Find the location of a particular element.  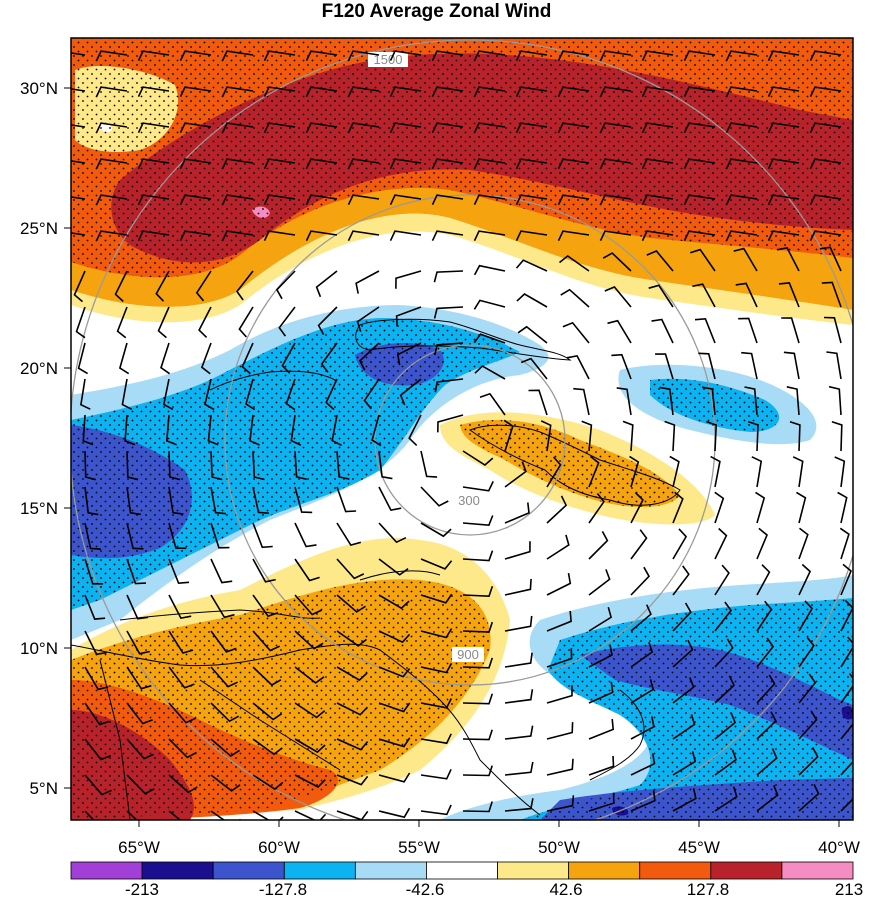

contour-label-1500: 1500 is located at coordinates (388, 59).